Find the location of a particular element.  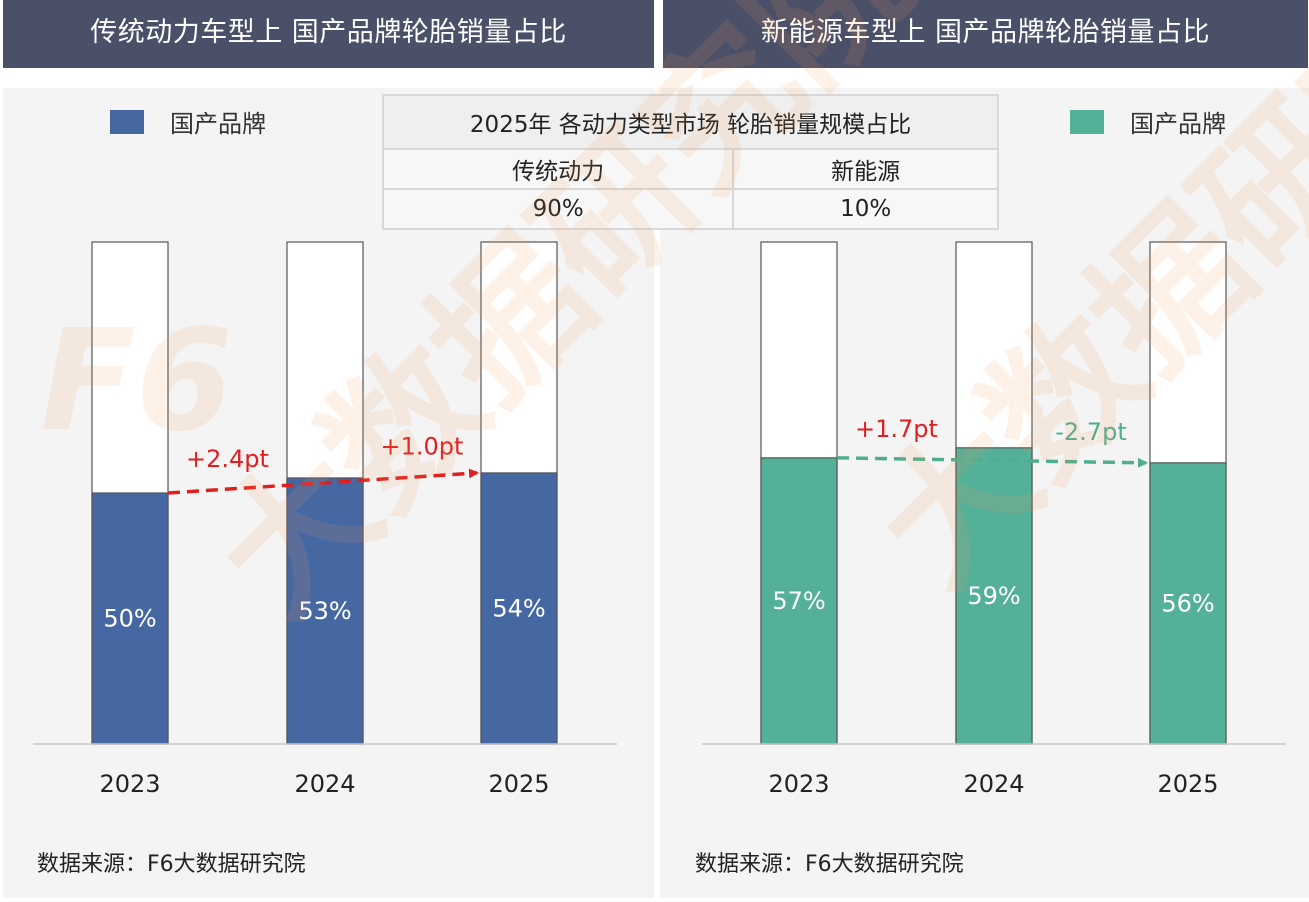

table-header-traditional: 传统动力 is located at coordinates (558, 169).